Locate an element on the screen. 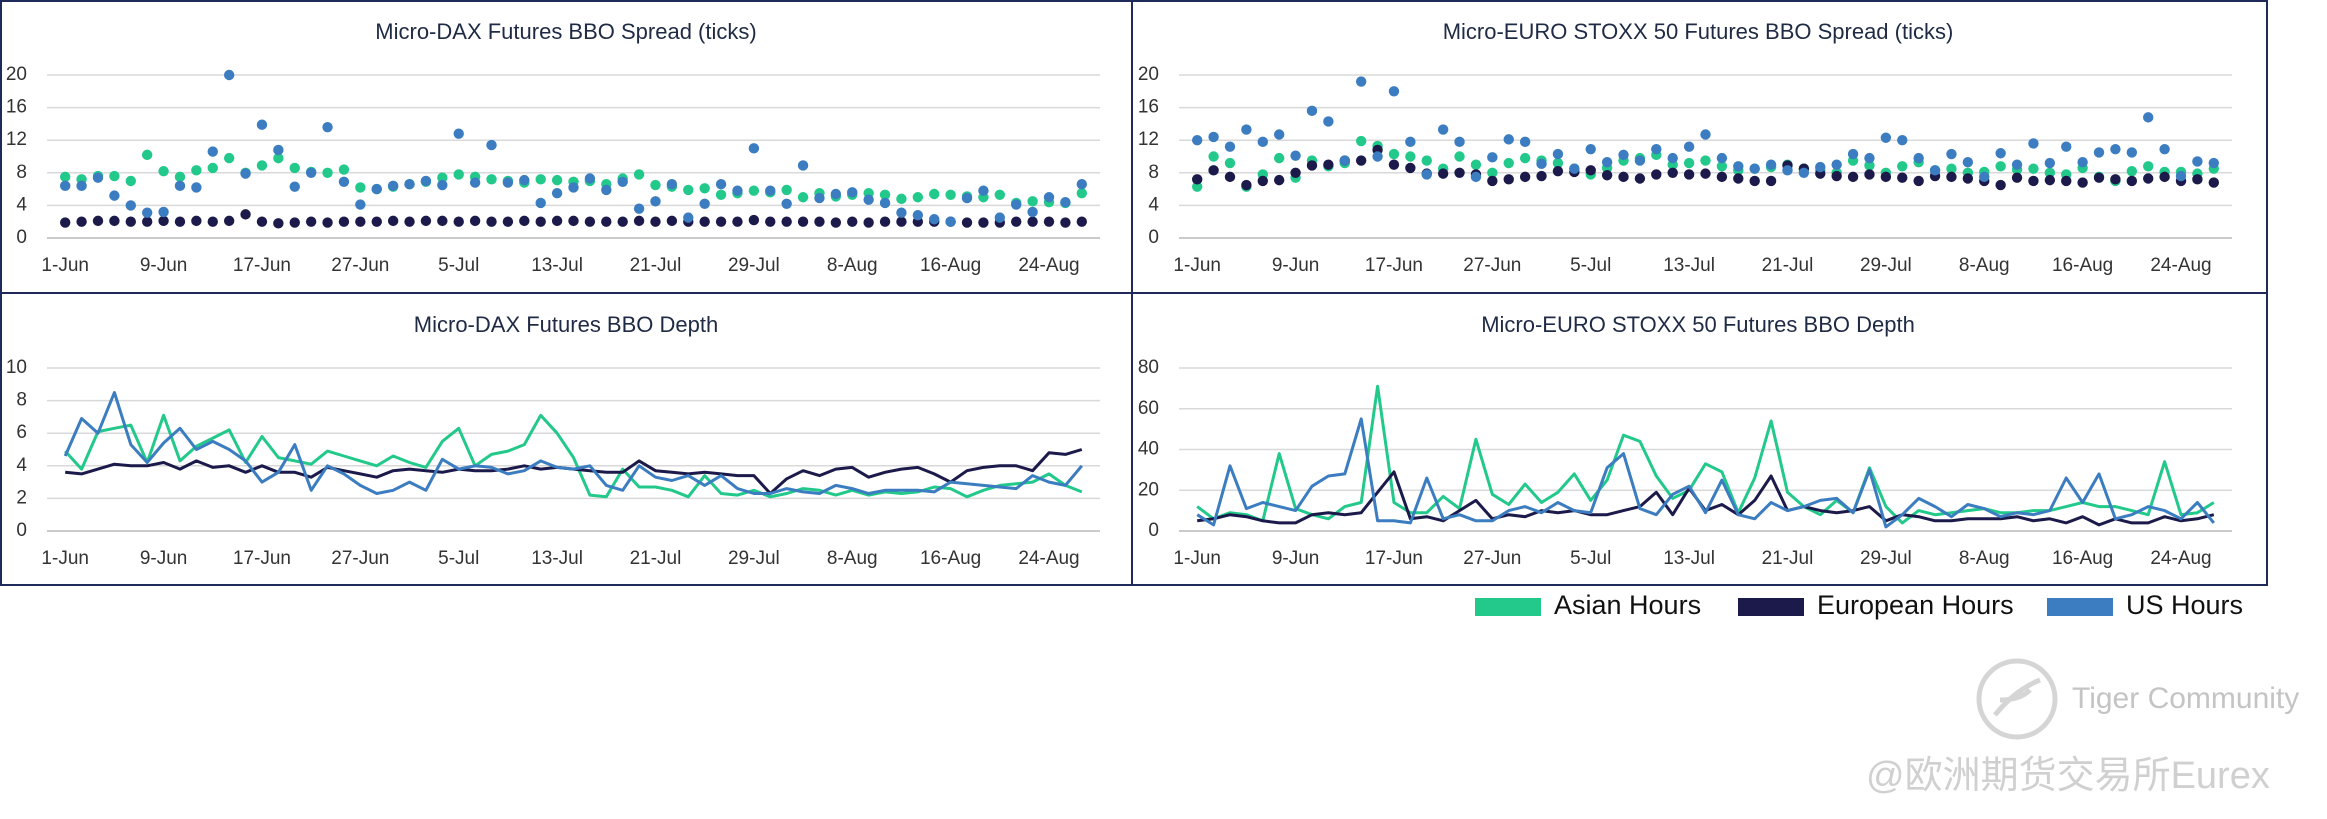 The width and height of the screenshot is (2327, 819). x-tick-label: 24-Aug is located at coordinates (2180, 558).